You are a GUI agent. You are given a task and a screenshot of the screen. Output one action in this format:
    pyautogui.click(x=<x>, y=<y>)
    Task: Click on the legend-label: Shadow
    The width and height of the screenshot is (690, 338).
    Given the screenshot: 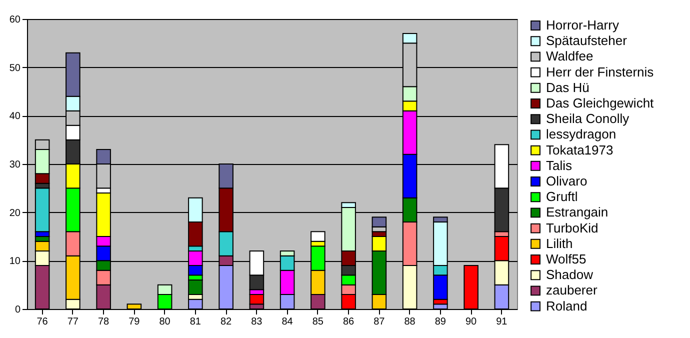 What is the action you would take?
    pyautogui.click(x=570, y=274)
    